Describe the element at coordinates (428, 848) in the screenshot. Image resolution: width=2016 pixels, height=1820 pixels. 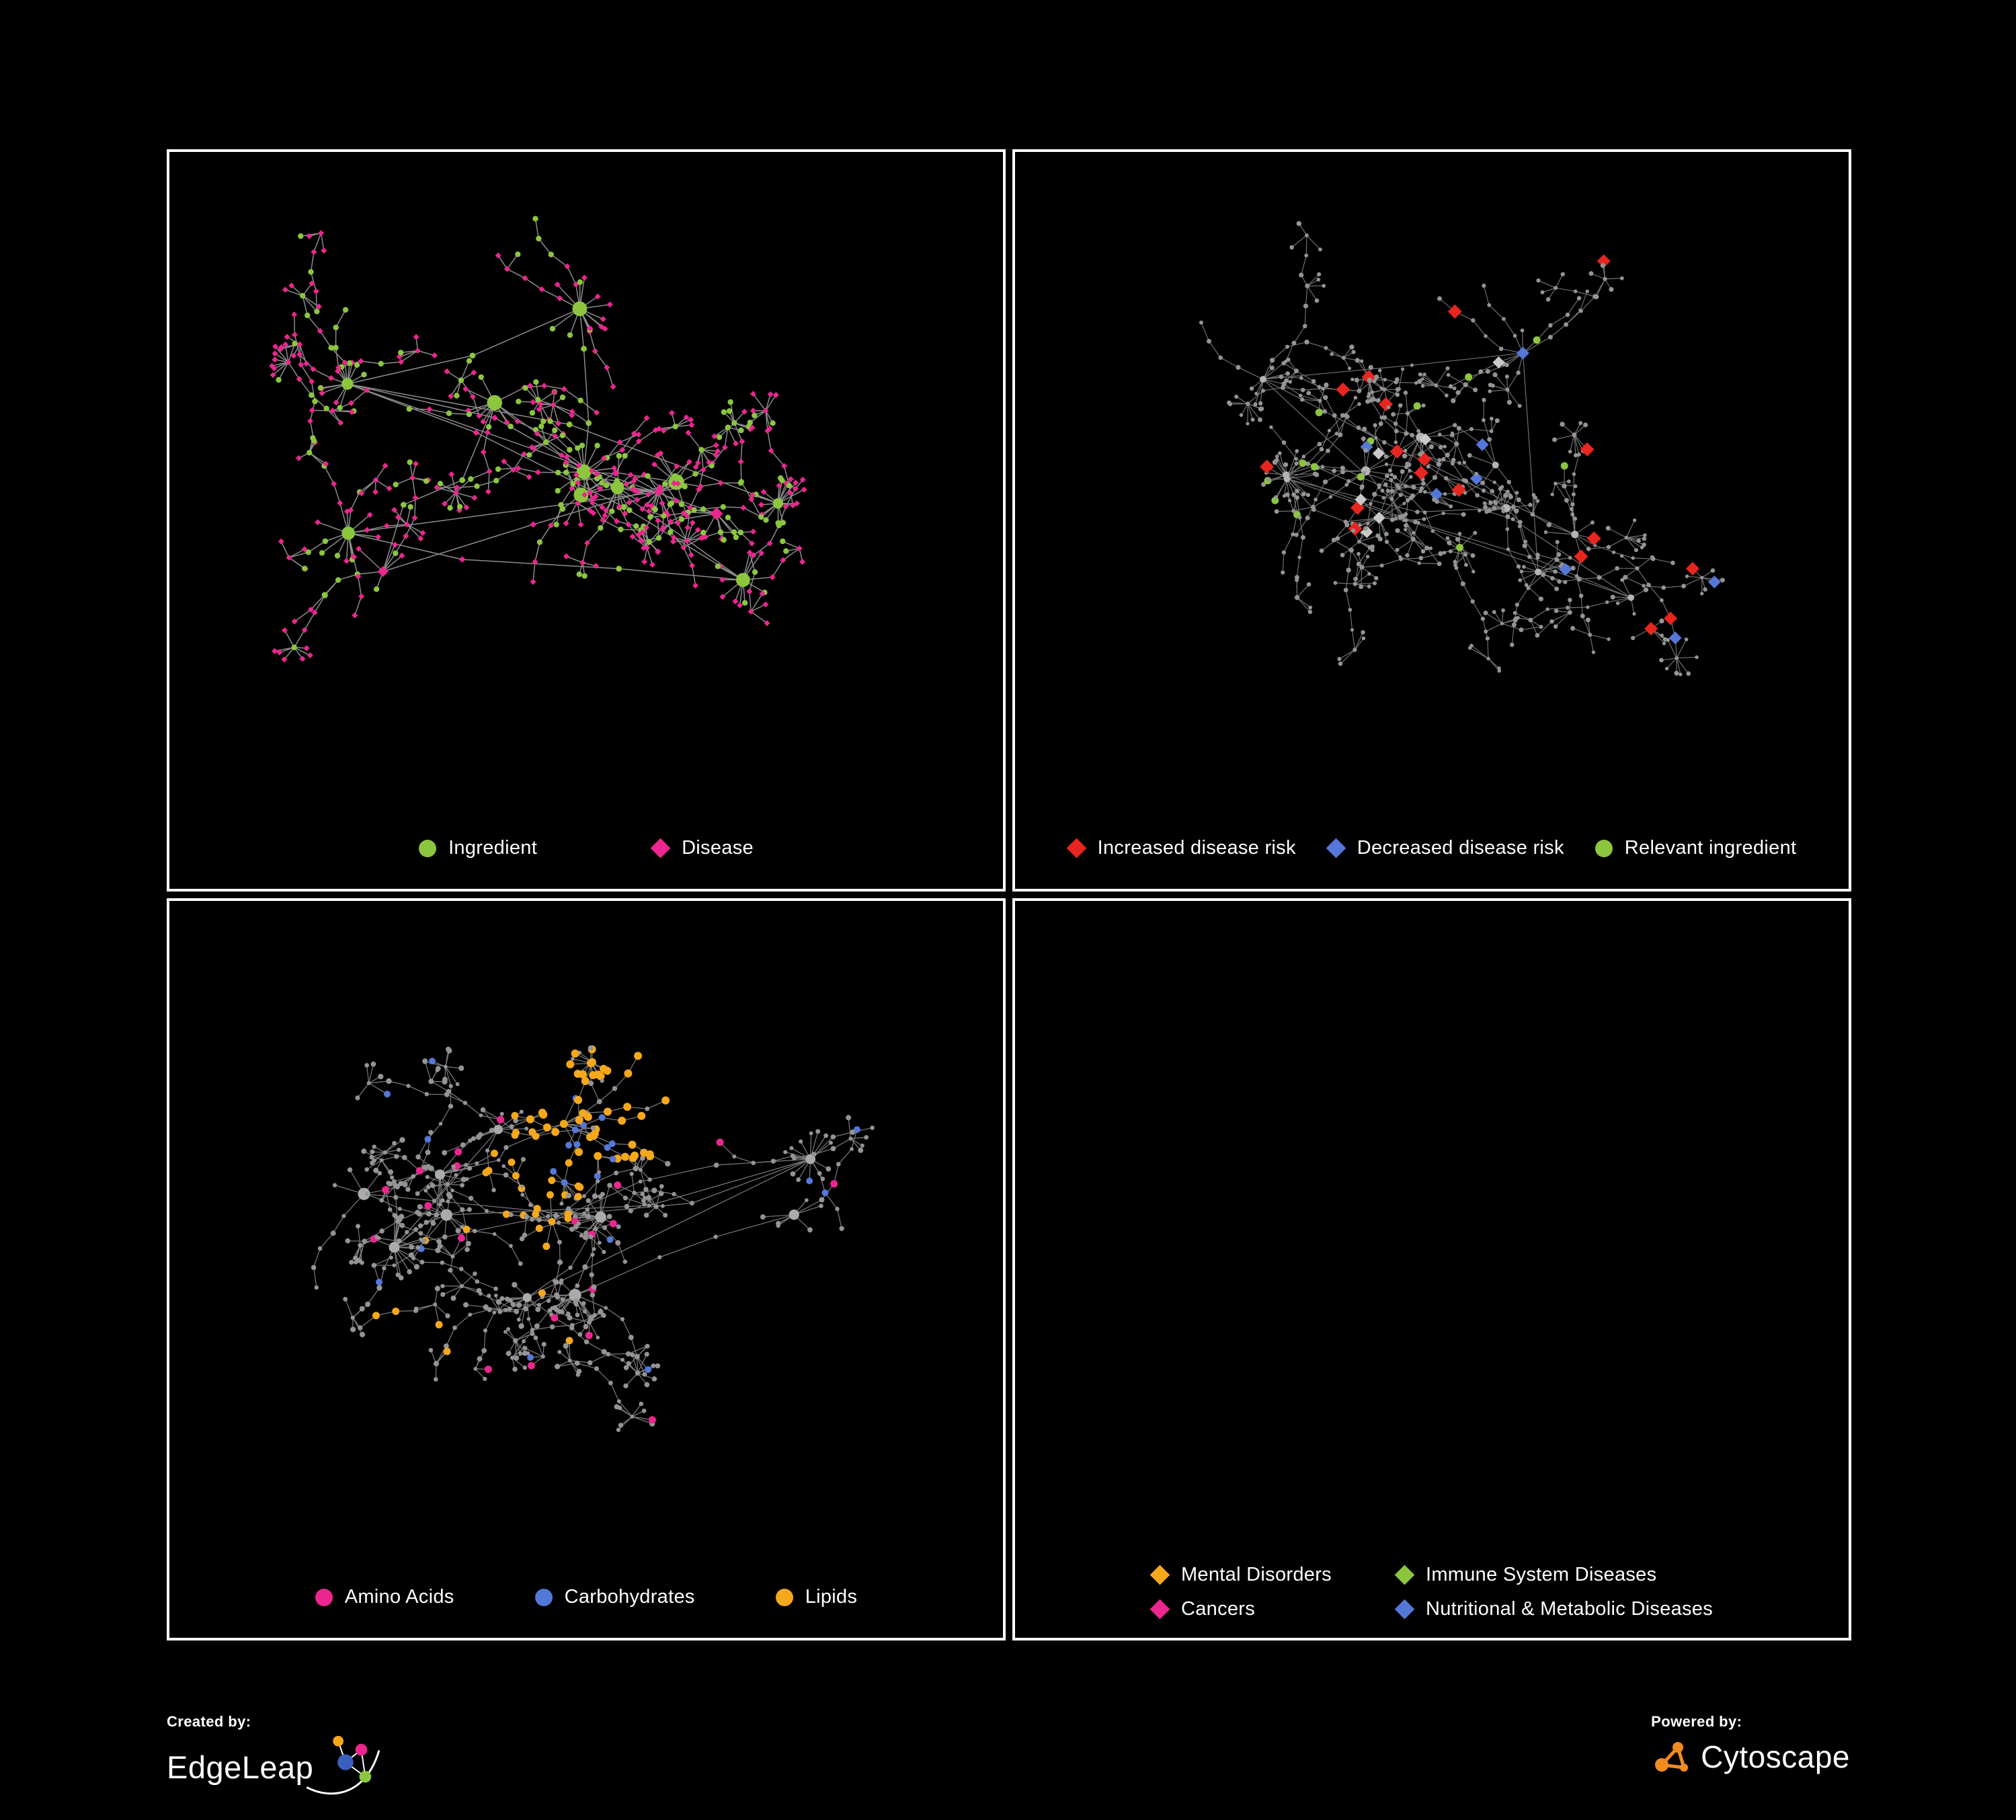
I see `ingredient-swatch` at that location.